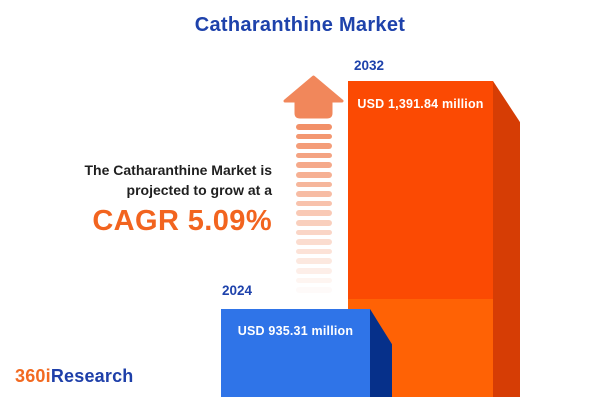 Image resolution: width=600 pixels, height=400 pixels. What do you see at coordinates (506, 239) in the screenshot?
I see `bar-2032-3d-side` at bounding box center [506, 239].